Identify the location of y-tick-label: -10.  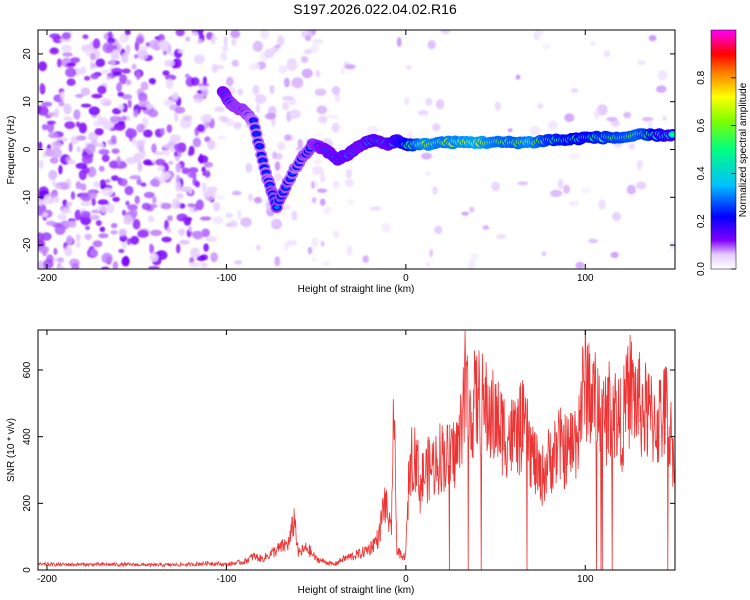
(27, 197).